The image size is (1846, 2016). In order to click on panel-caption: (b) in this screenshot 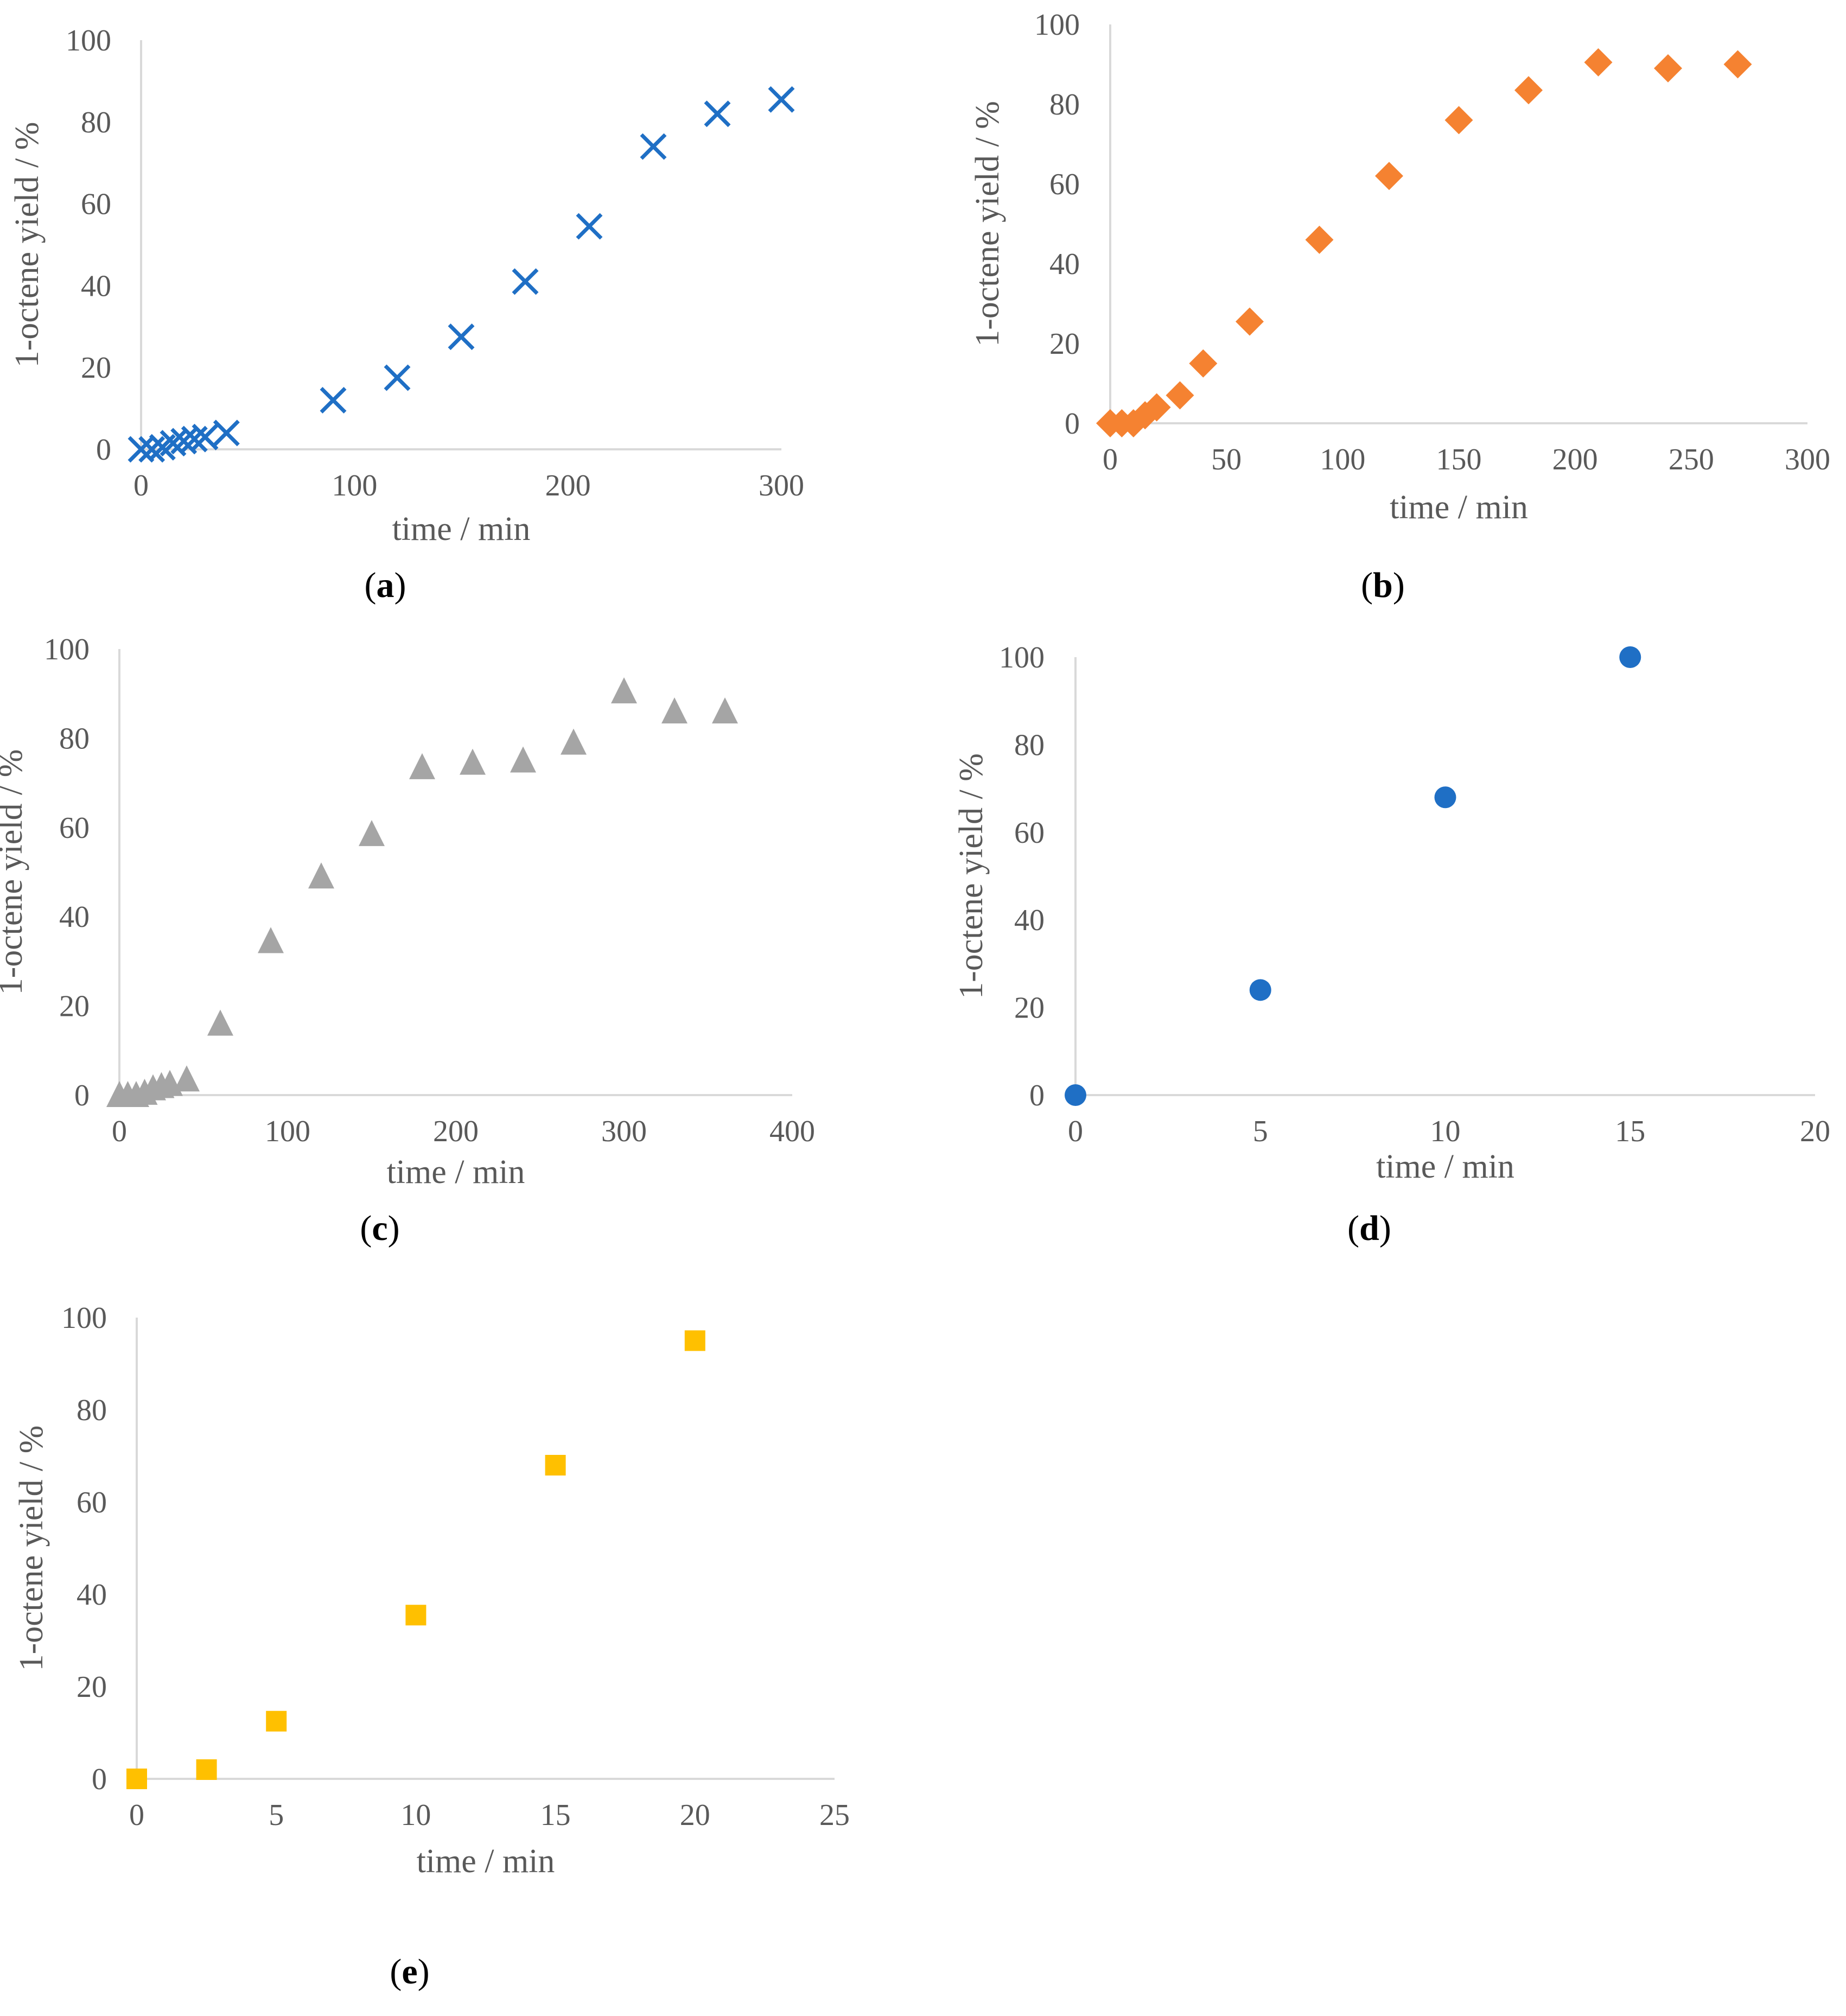, I will do `click(1383, 585)`.